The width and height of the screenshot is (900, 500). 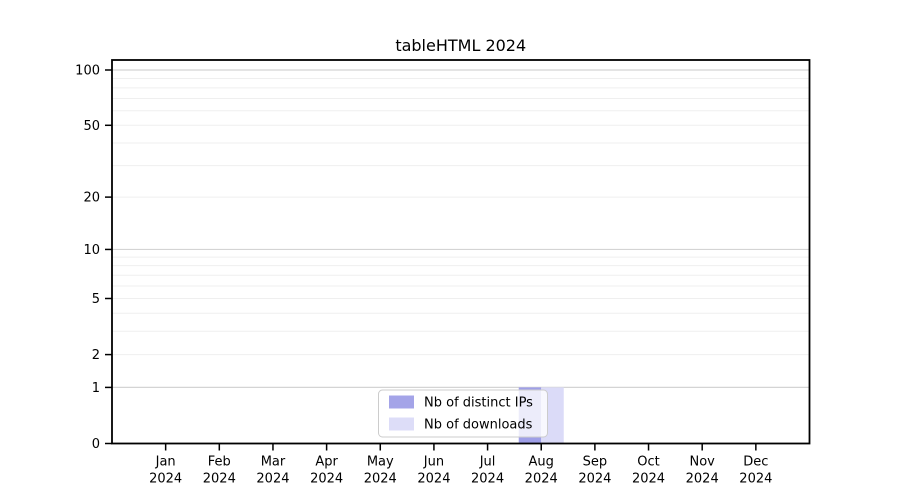 I want to click on x-tick-label-month: Nov, so click(x=703, y=462).